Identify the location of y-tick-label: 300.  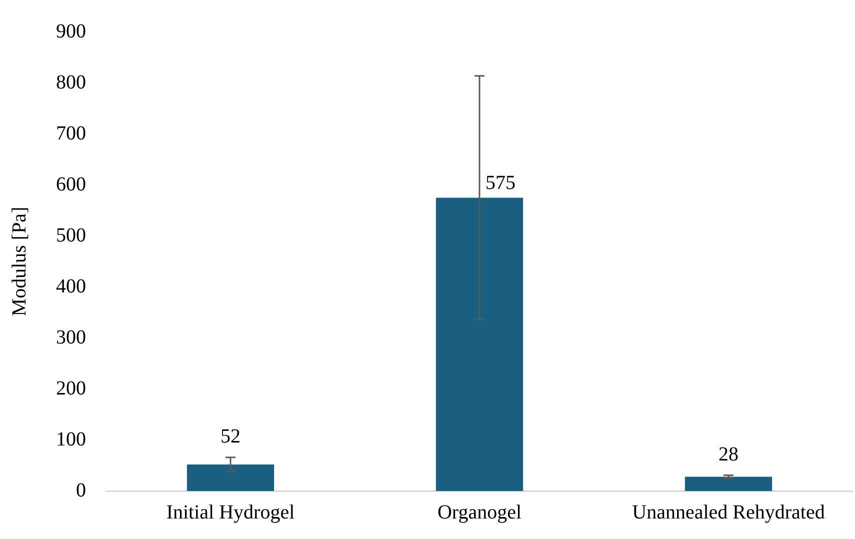
(71, 337).